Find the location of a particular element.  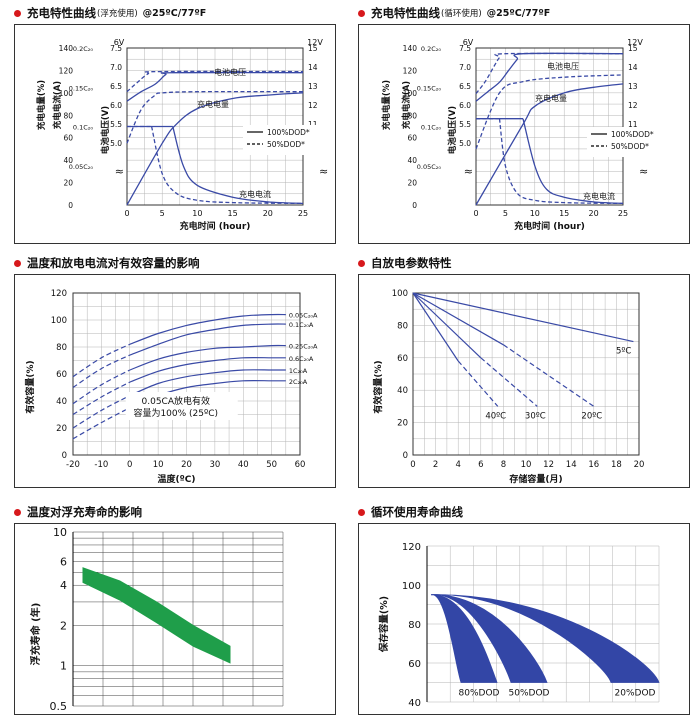

y-tick-label: 6 is located at coordinates (63, 562).